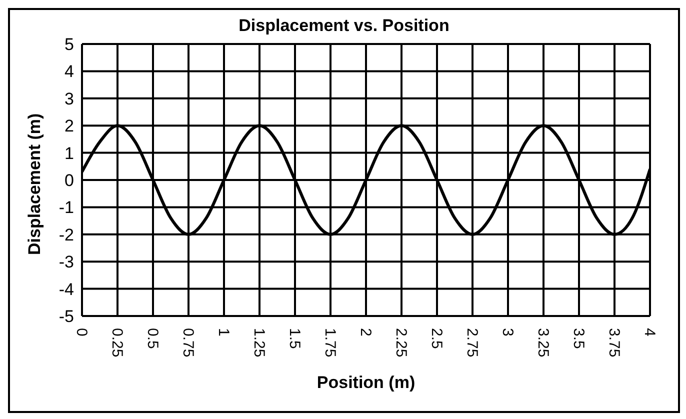 The width and height of the screenshot is (686, 419). What do you see at coordinates (614, 343) in the screenshot?
I see `x-tick-label: 3.75` at bounding box center [614, 343].